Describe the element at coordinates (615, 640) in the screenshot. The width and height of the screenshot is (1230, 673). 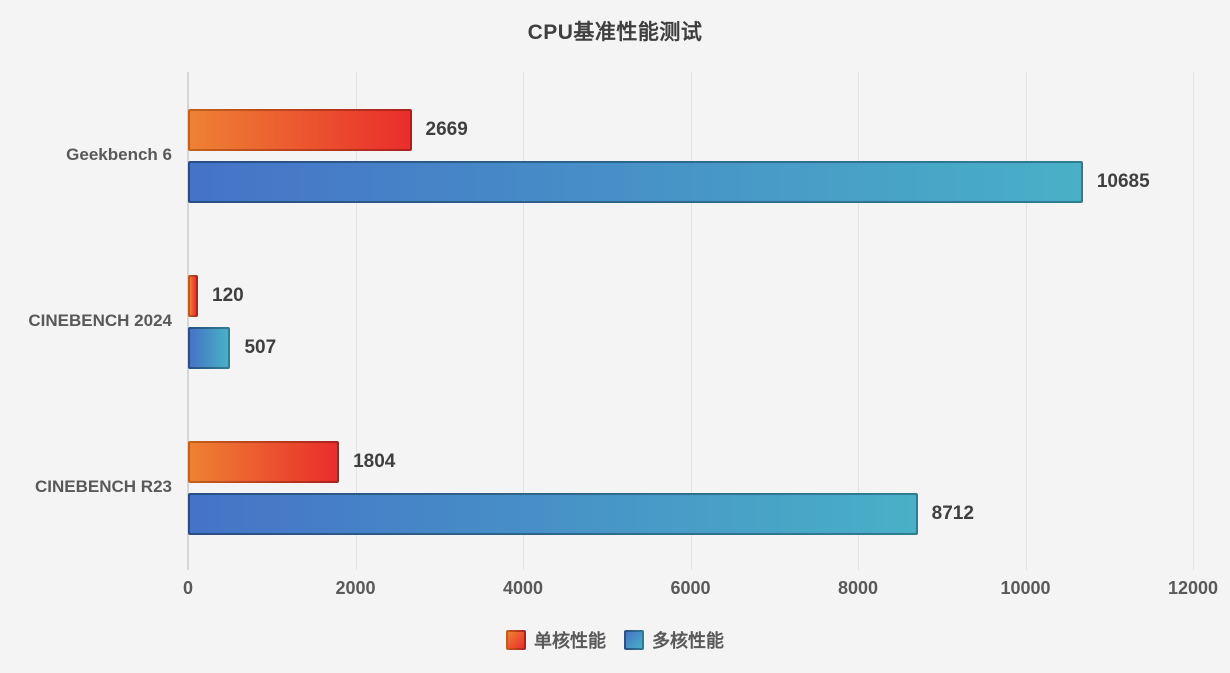
I see `legend: 单核性能 多核性能` at that location.